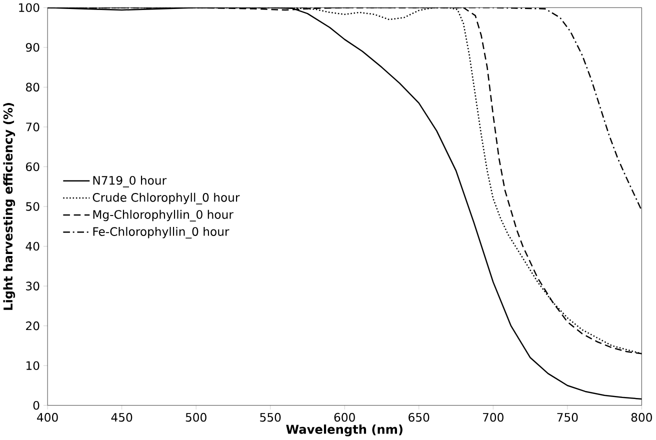 Image resolution: width=656 pixels, height=440 pixels. I want to click on x-axis-title: Wavelength (nm), so click(344, 430).